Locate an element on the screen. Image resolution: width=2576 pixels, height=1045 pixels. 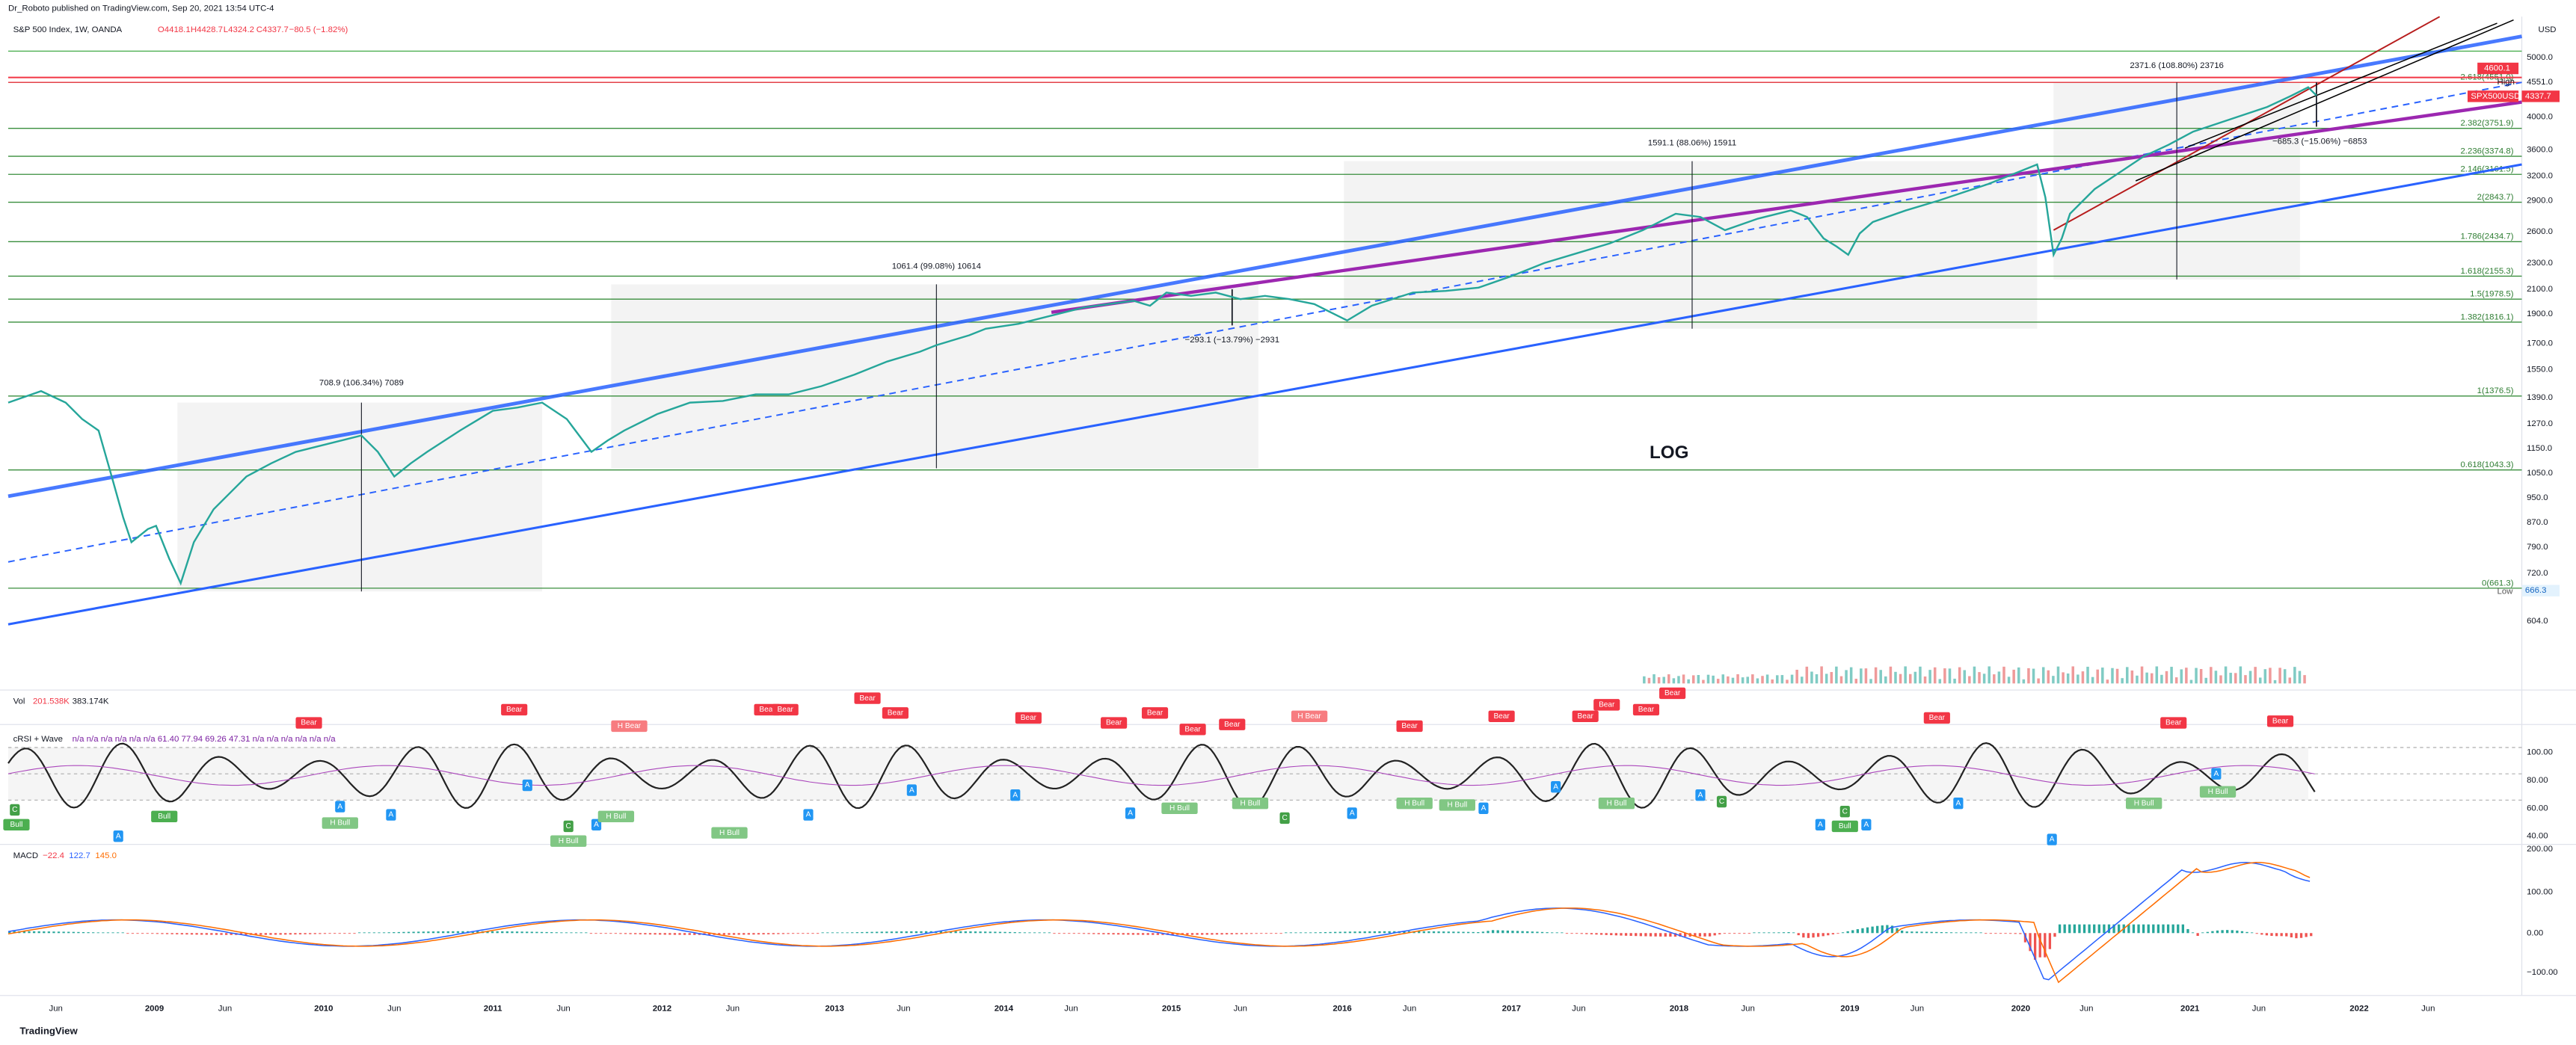
price-axis-label: 950.0 is located at coordinates (2537, 497).